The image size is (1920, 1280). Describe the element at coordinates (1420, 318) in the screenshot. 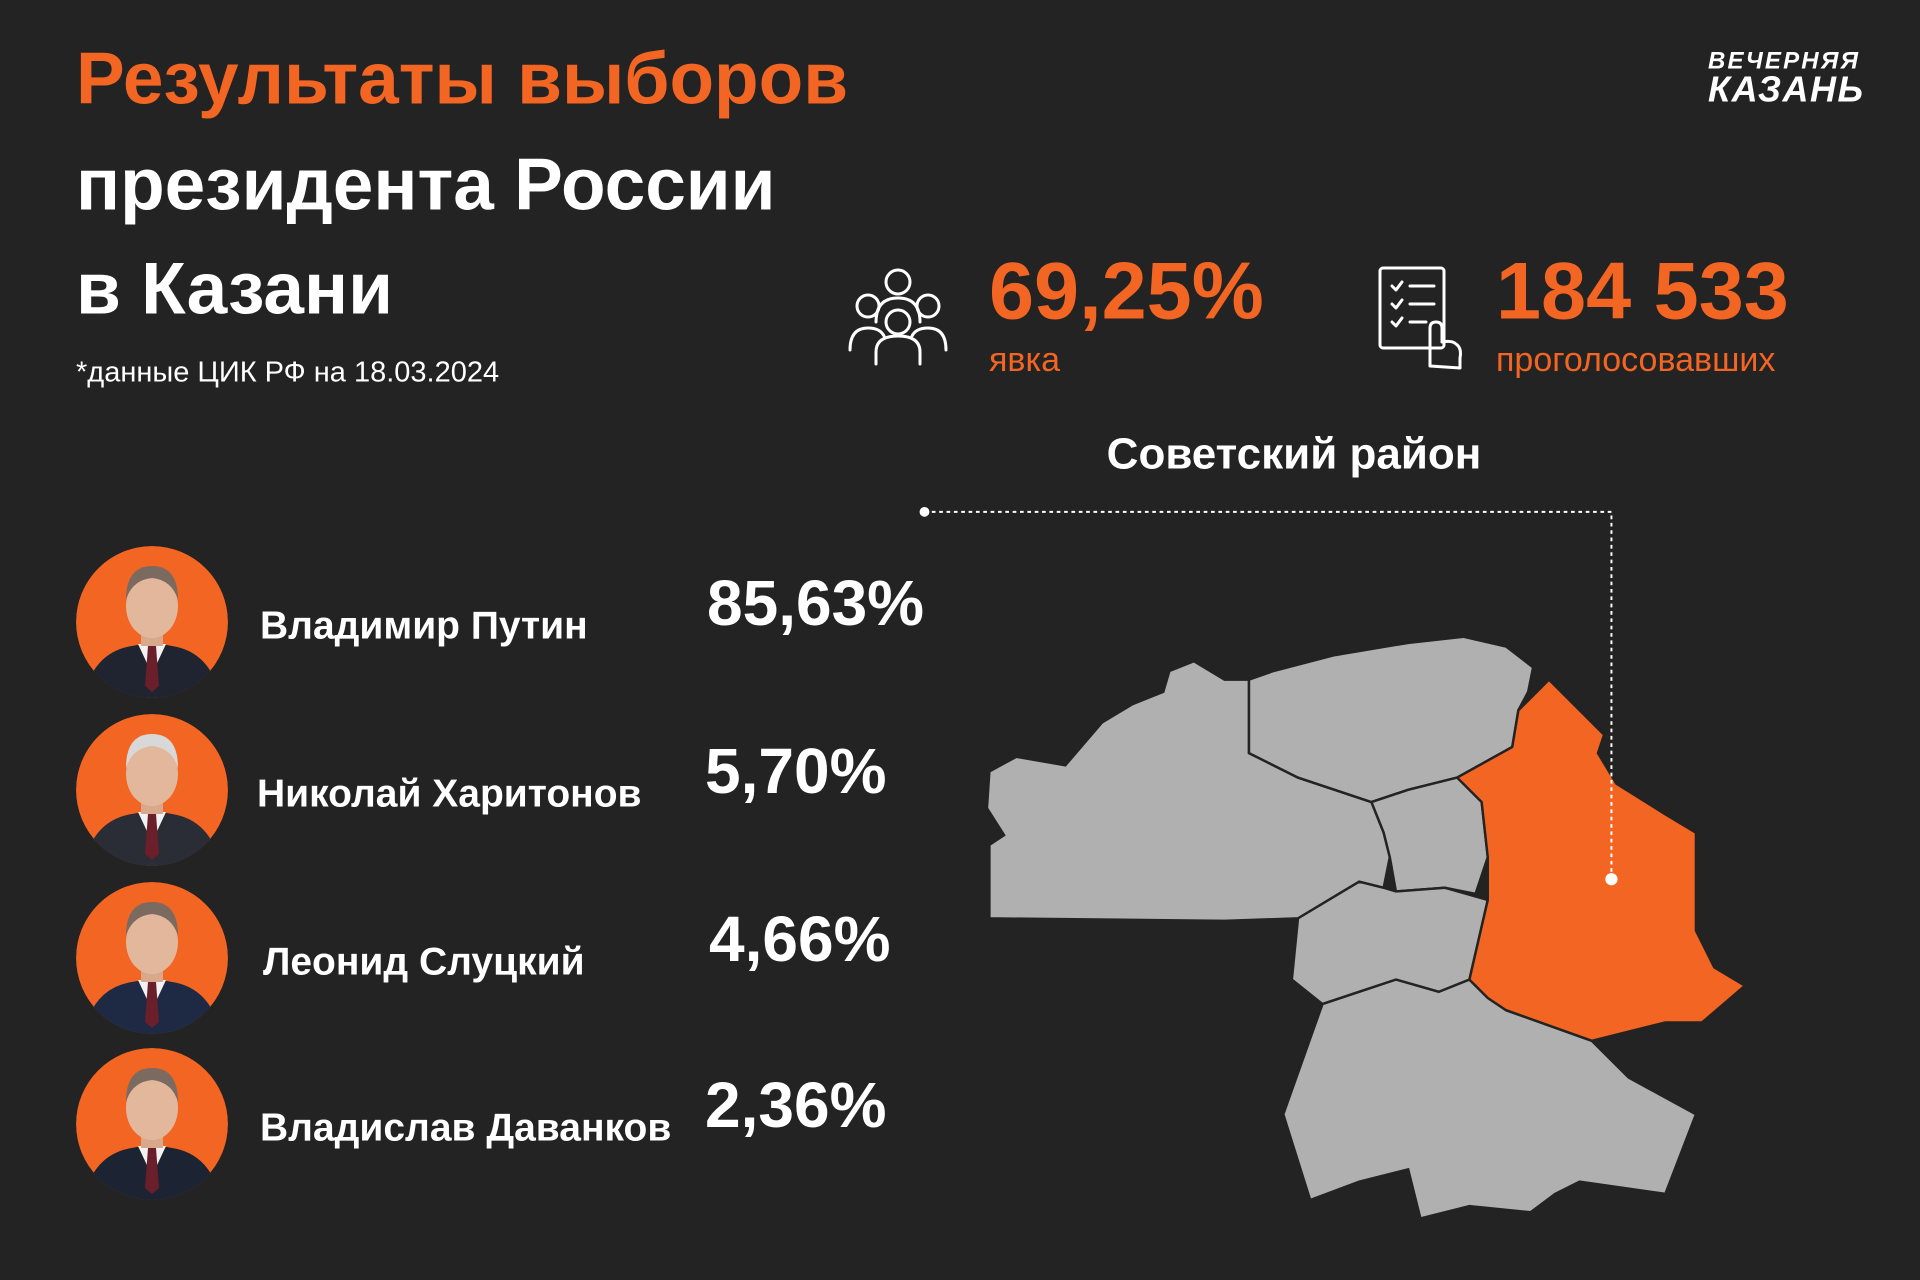

I see `voters-icon` at that location.